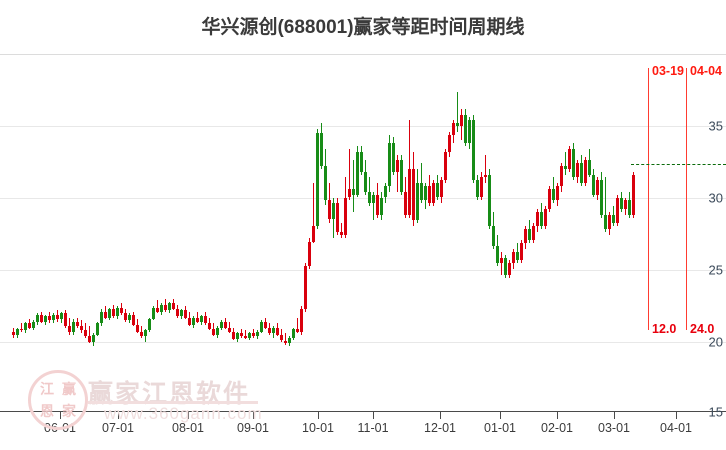 This screenshot has width=726, height=450. I want to click on cycle-line-date-label-04-04: 04-04, so click(706, 71).